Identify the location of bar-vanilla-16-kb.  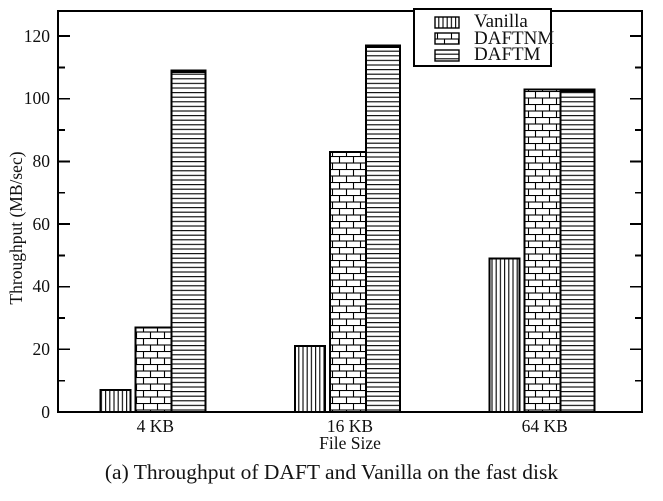
(310, 379).